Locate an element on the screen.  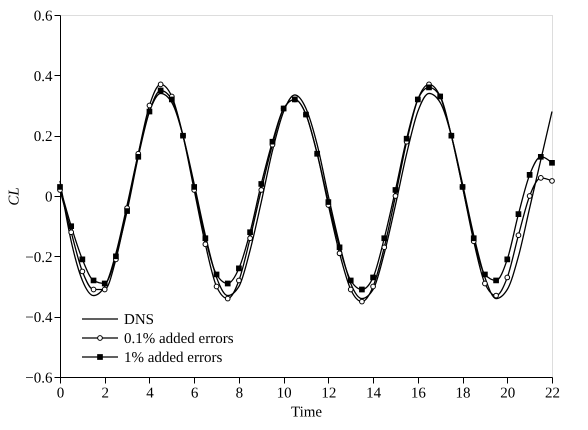
y-tick-label: 0.6 is located at coordinates (43, 16).